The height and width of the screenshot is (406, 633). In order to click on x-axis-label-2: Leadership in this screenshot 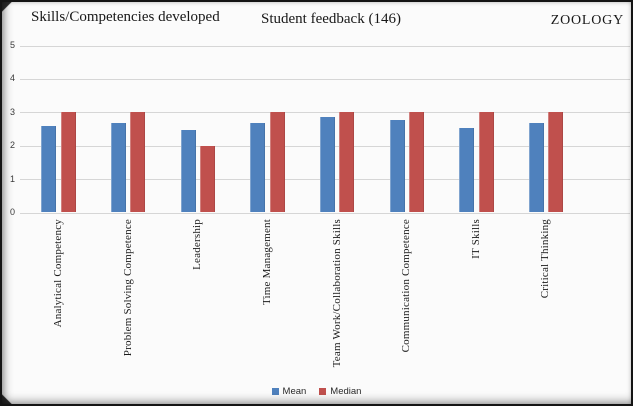, I will do `click(197, 244)`.